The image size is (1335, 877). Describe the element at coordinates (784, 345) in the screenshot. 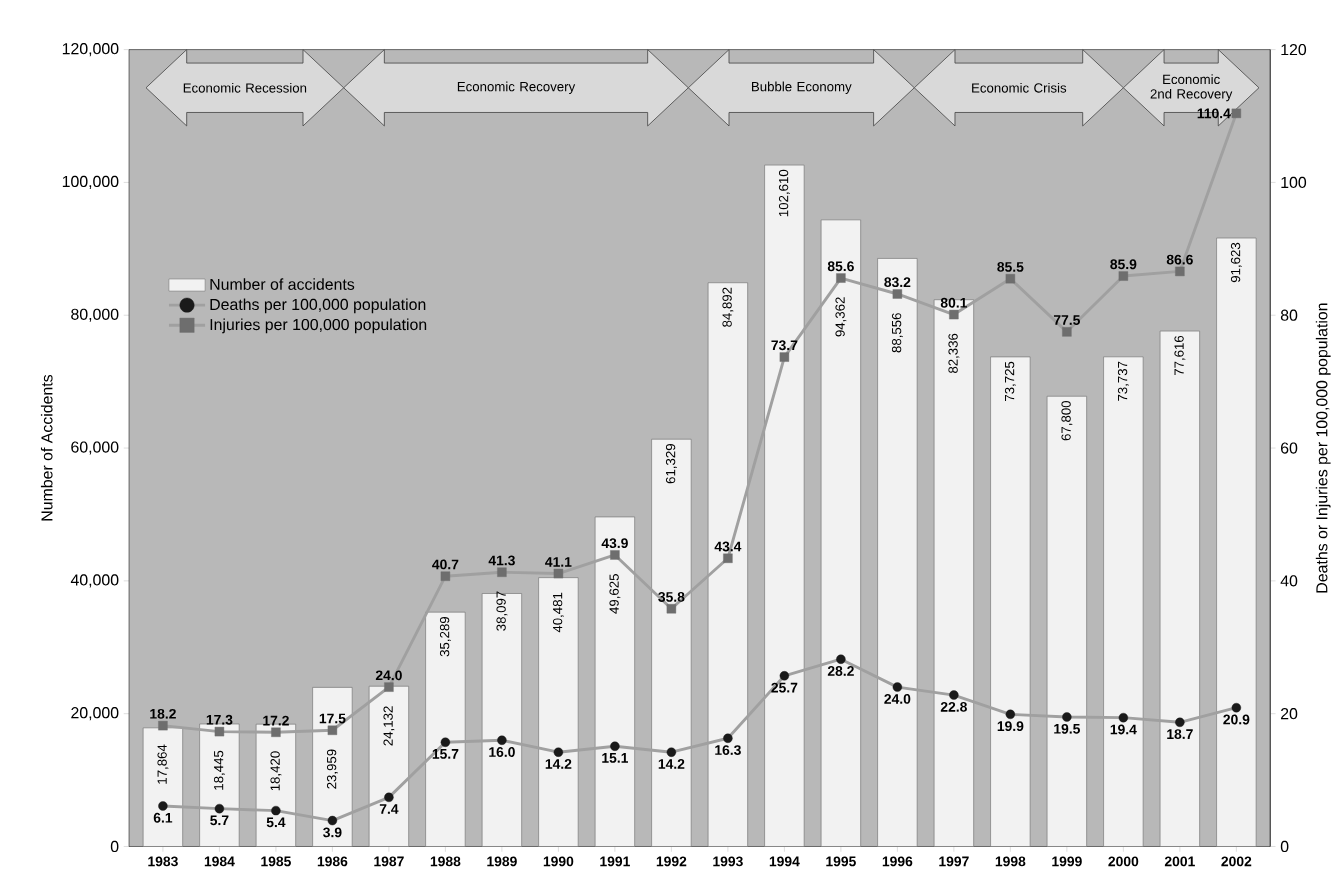

I see `data-label: 73.7` at that location.